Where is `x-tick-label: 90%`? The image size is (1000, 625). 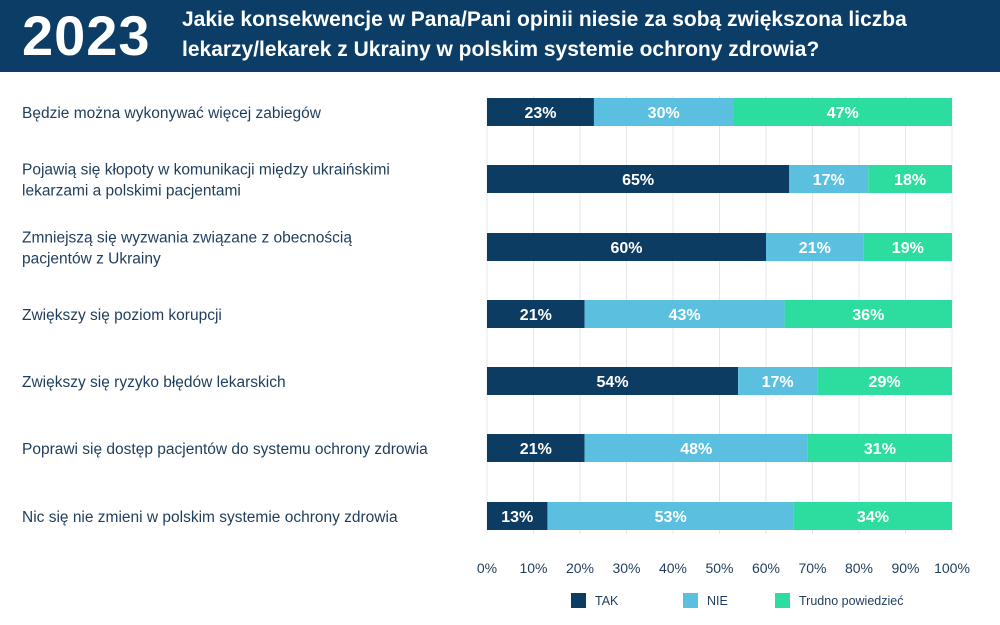 x-tick-label: 90% is located at coordinates (905, 568).